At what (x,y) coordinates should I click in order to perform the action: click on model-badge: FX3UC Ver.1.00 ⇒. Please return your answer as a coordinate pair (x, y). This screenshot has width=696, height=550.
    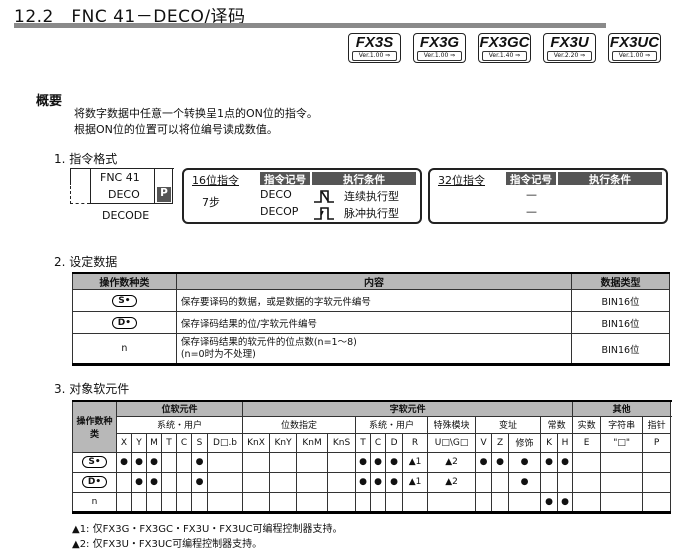
    Looking at the image, I should click on (634, 48).